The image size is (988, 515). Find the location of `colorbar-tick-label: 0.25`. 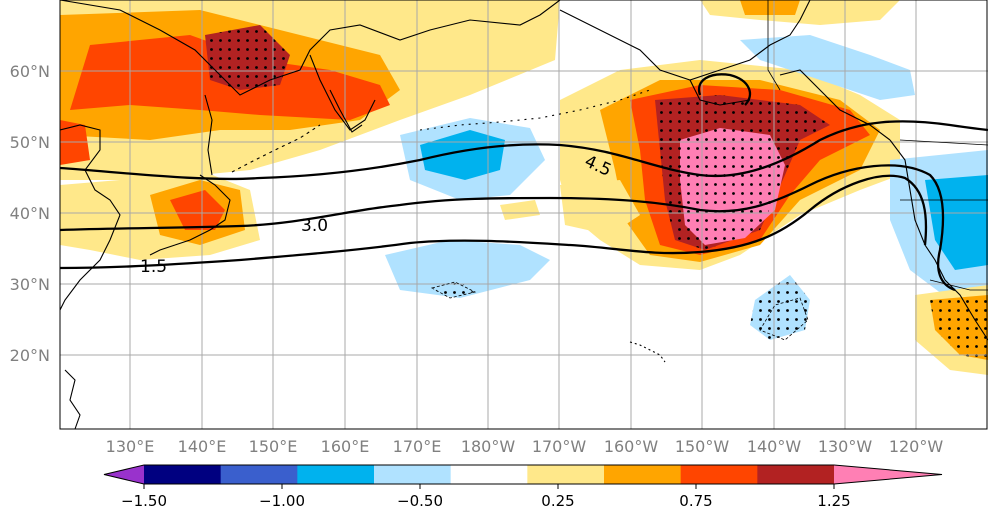

colorbar-tick-label: 0.25 is located at coordinates (557, 501).